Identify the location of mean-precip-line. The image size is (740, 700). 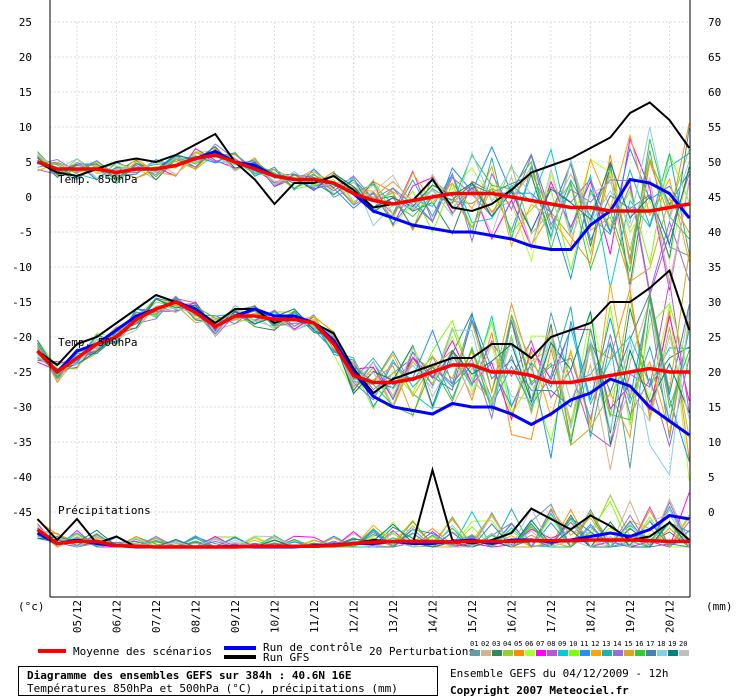
(363, 538).